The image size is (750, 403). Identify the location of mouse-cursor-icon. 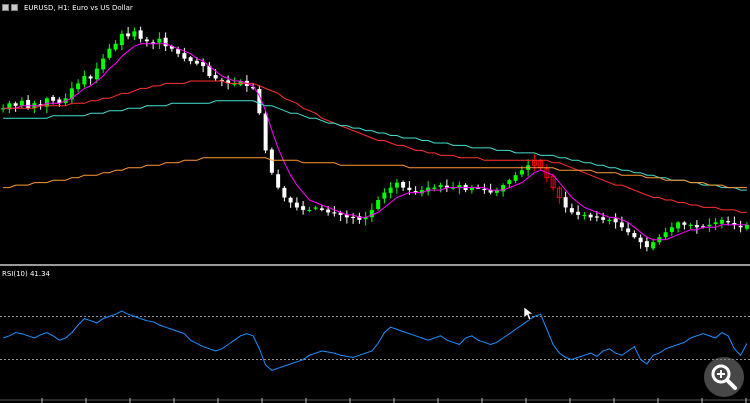
(528, 313).